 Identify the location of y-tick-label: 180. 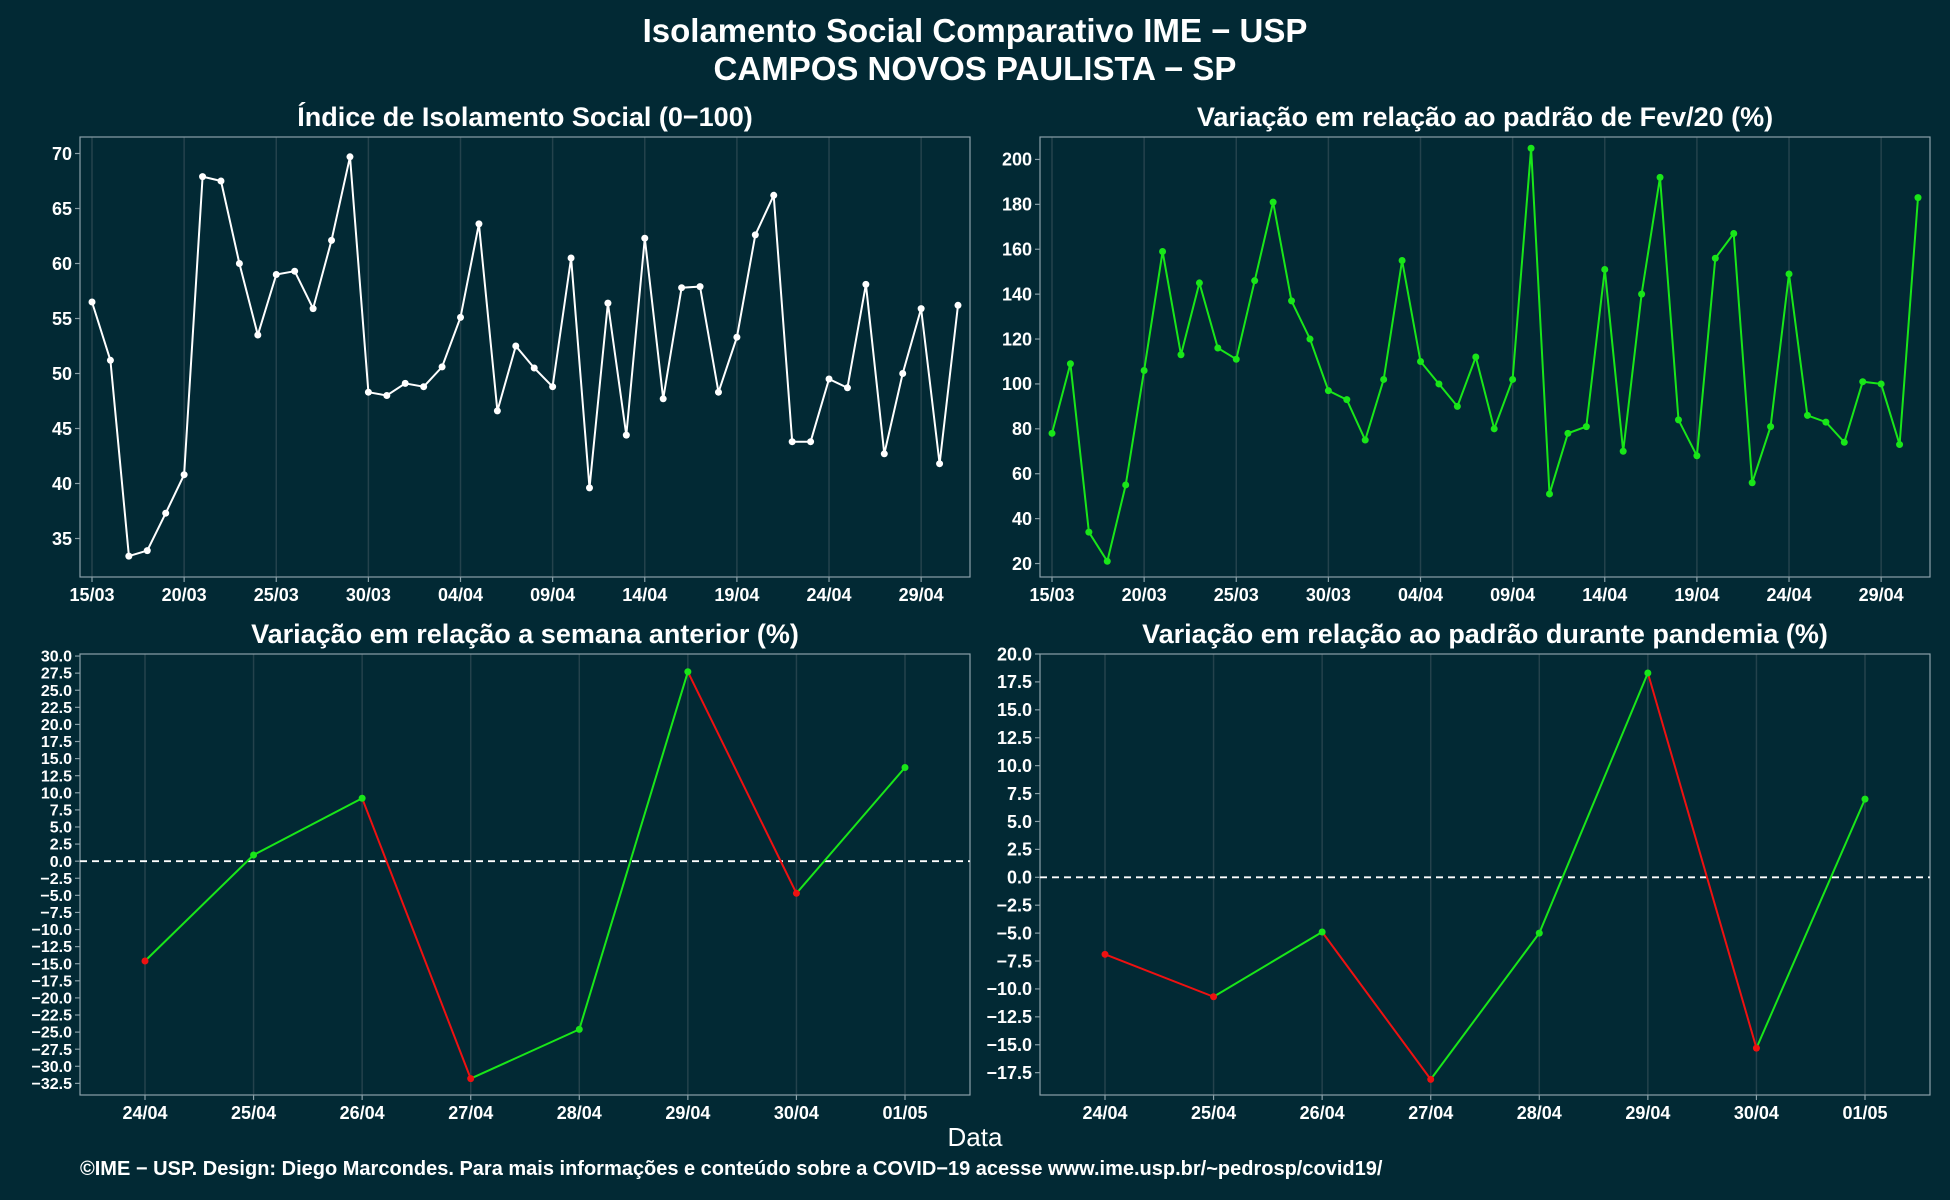
(1017, 205).